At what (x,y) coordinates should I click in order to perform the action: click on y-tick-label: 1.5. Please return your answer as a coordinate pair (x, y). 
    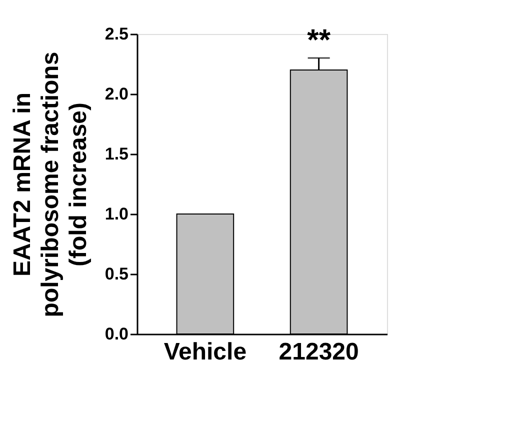
    Looking at the image, I should click on (116, 154).